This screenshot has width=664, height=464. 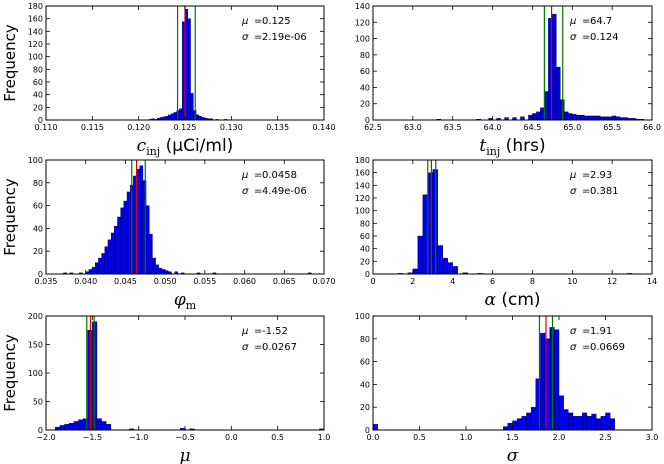 I want to click on stat-value: 1.91, so click(x=601, y=331).